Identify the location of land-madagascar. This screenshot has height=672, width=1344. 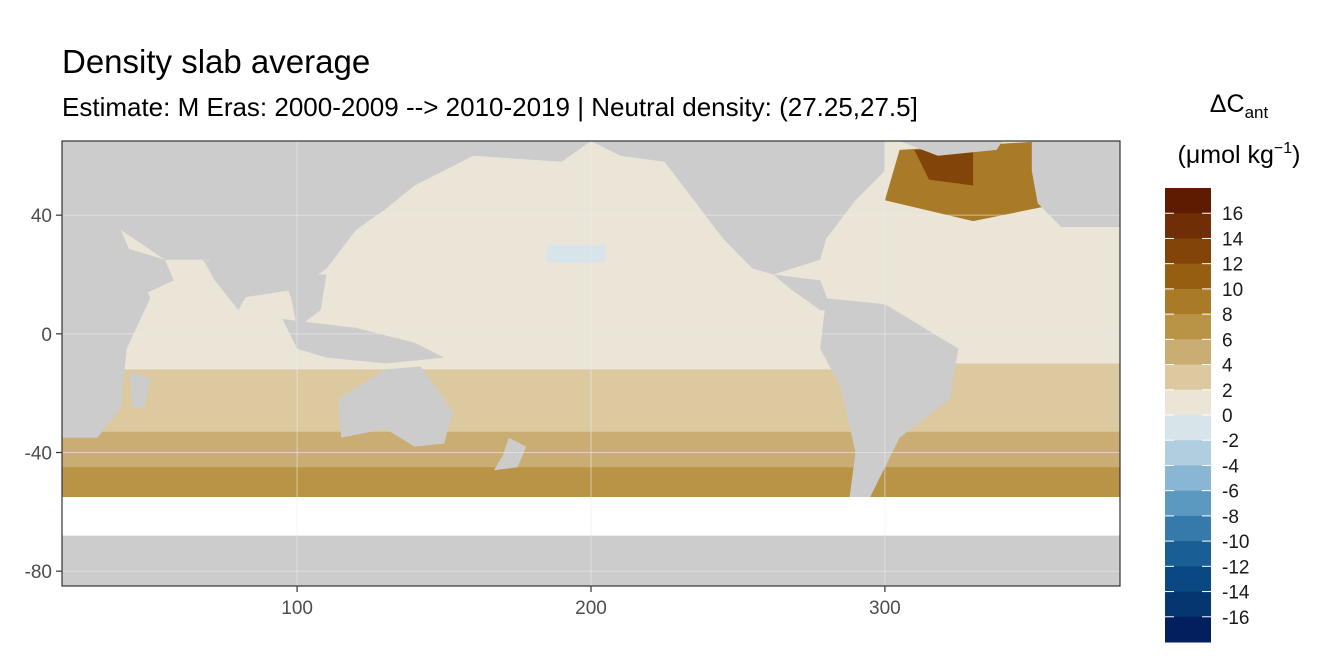
(140, 390).